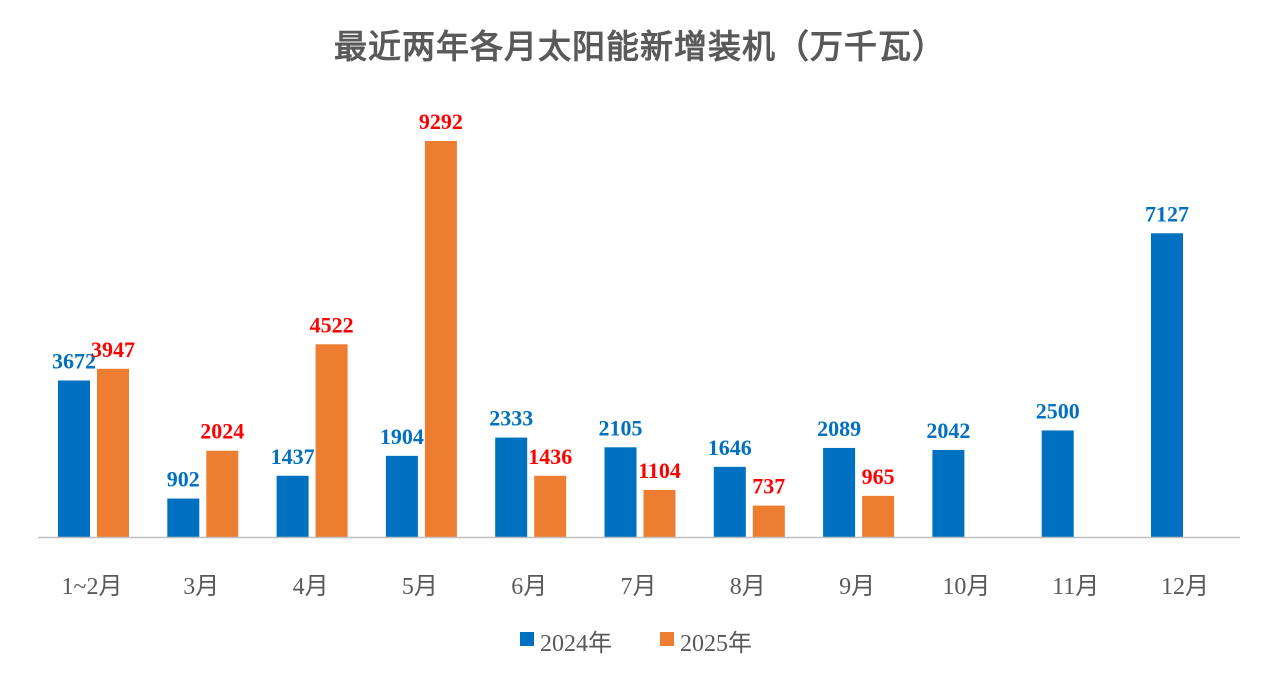  I want to click on bar-2025年-7月, so click(659, 513).